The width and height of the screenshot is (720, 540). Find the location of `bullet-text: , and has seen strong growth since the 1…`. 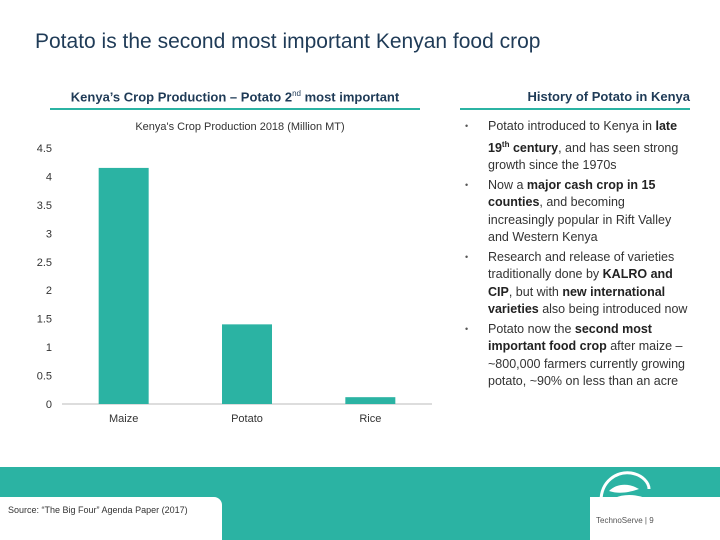

bullet-text: , and has seen strong growth since the 1… is located at coordinates (583, 156).